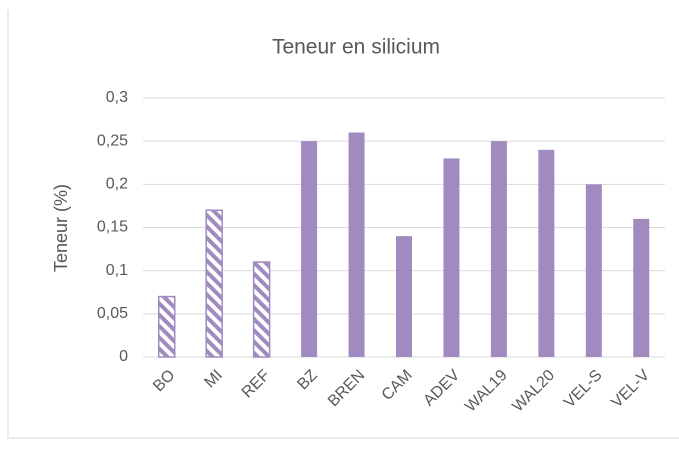  Describe the element at coordinates (112, 227) in the screenshot. I see `y-tick-label: 0,15` at that location.